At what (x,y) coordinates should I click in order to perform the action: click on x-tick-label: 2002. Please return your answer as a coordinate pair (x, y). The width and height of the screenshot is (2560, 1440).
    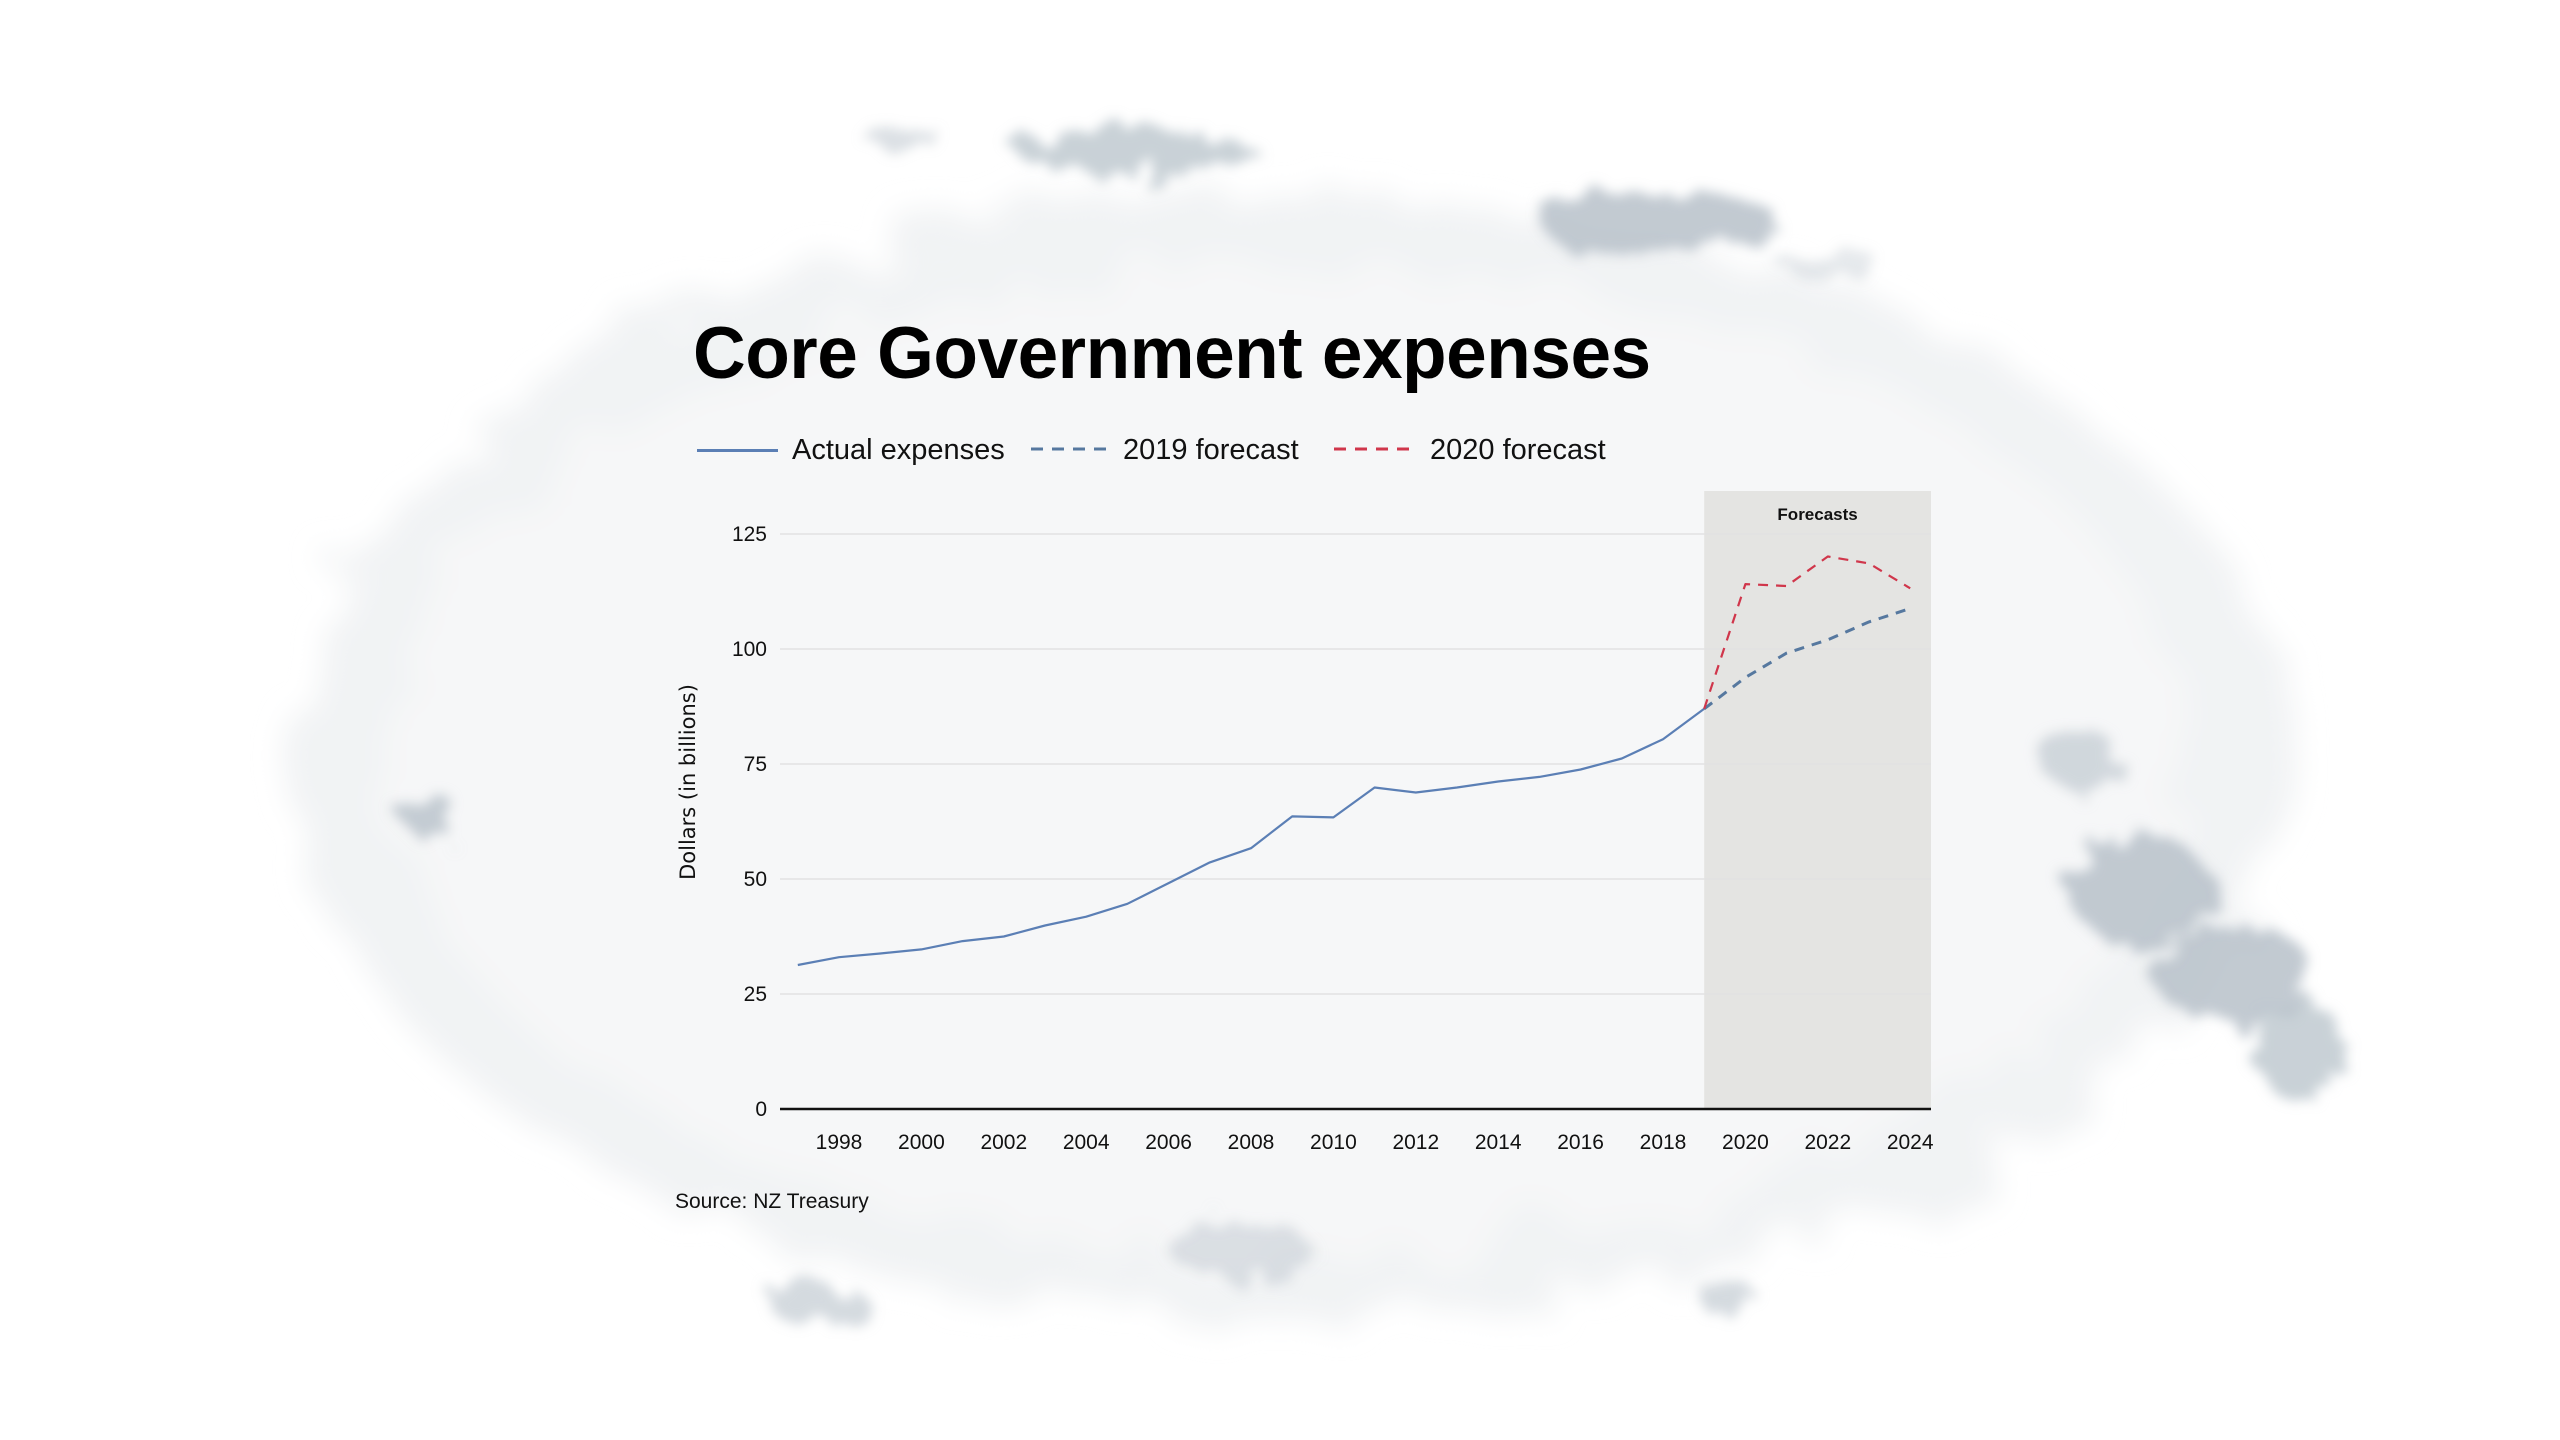
    Looking at the image, I should click on (1003, 1142).